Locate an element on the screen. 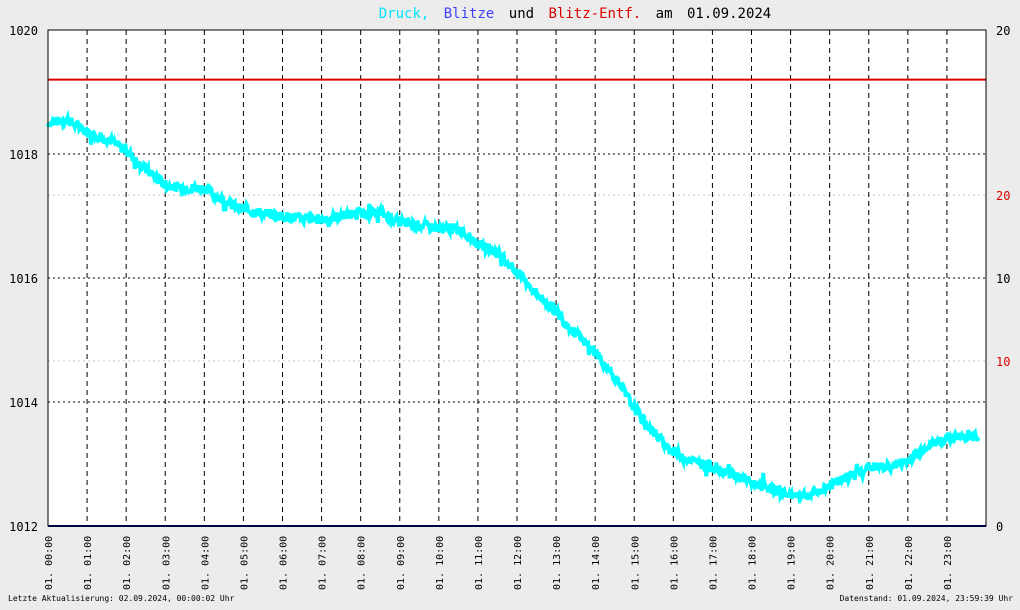 The image size is (1020, 610). y-tick-label-1: 1014 is located at coordinates (23, 403).